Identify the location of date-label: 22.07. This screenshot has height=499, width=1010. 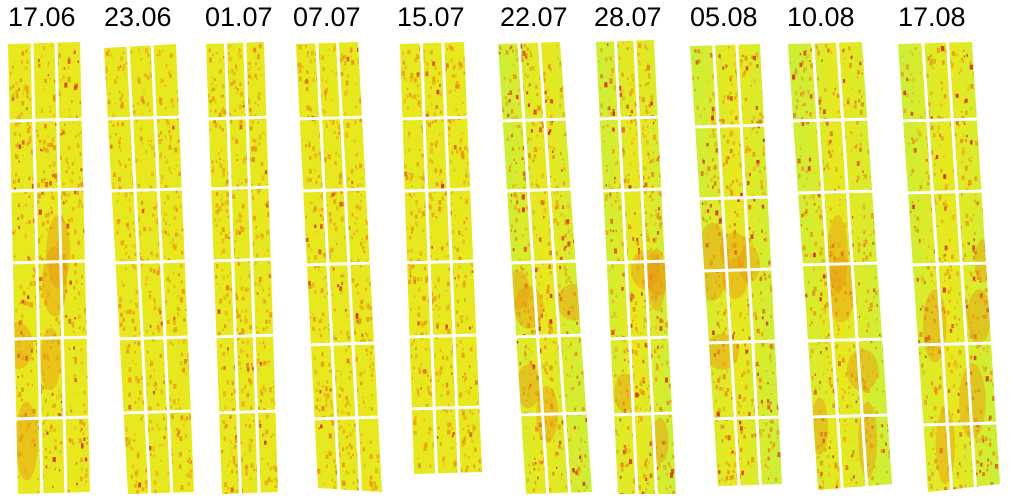
(534, 17).